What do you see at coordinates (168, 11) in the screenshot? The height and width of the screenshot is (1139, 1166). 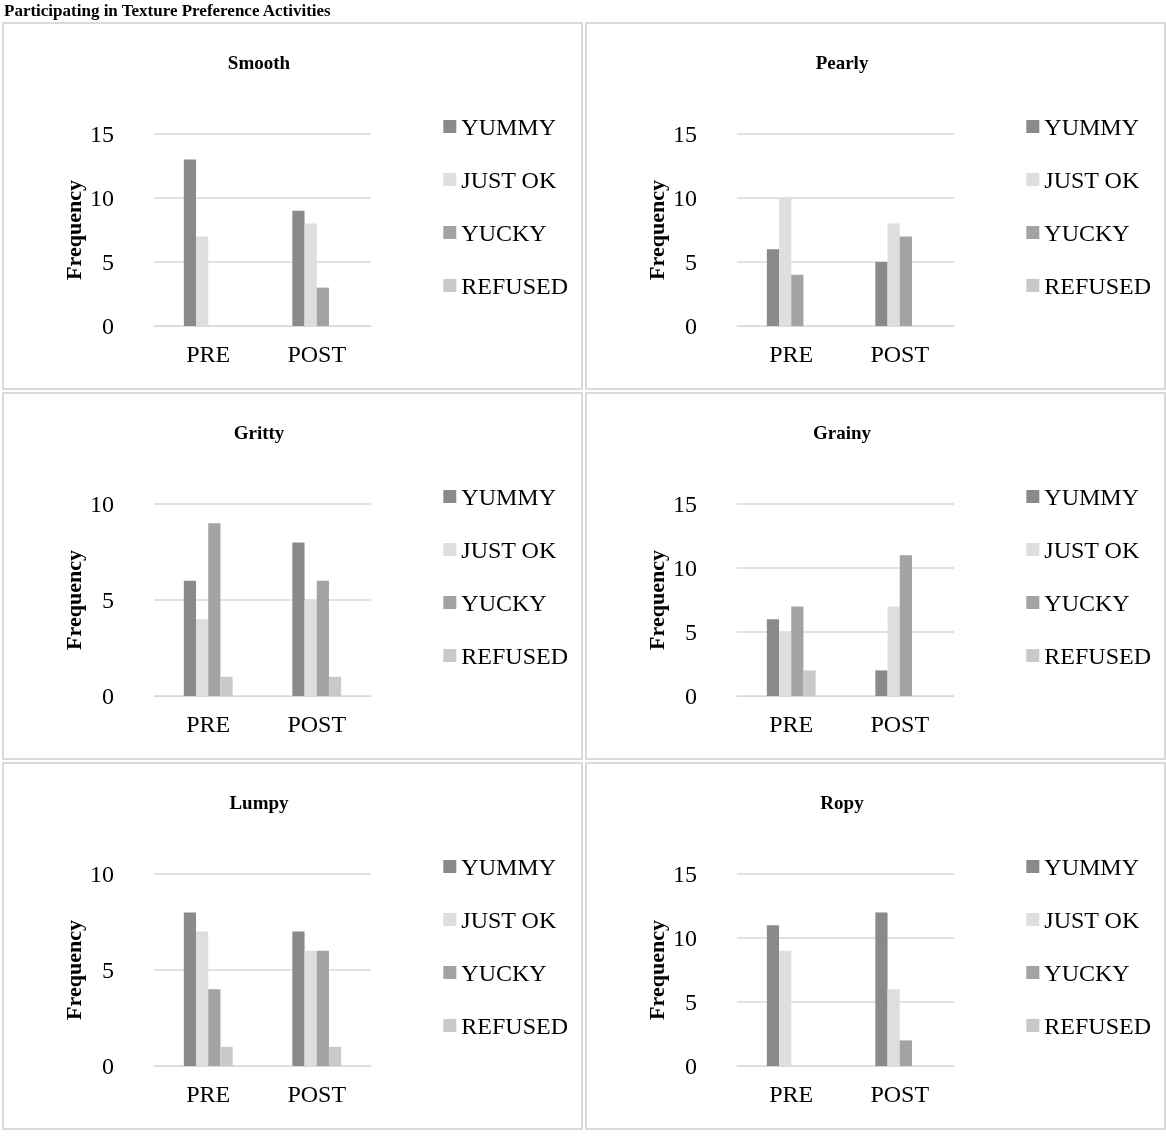 I see `text: Participating in Texture Preference Activities` at bounding box center [168, 11].